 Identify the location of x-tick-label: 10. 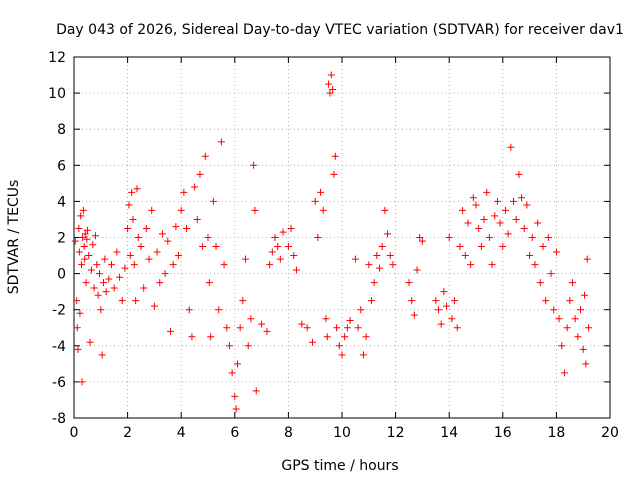
(342, 433).